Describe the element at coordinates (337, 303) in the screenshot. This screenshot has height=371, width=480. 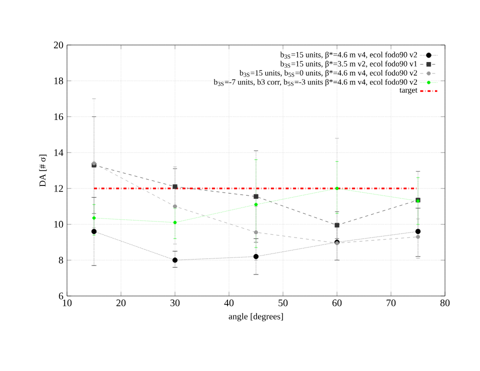
I see `x-tick-label: 60` at that location.